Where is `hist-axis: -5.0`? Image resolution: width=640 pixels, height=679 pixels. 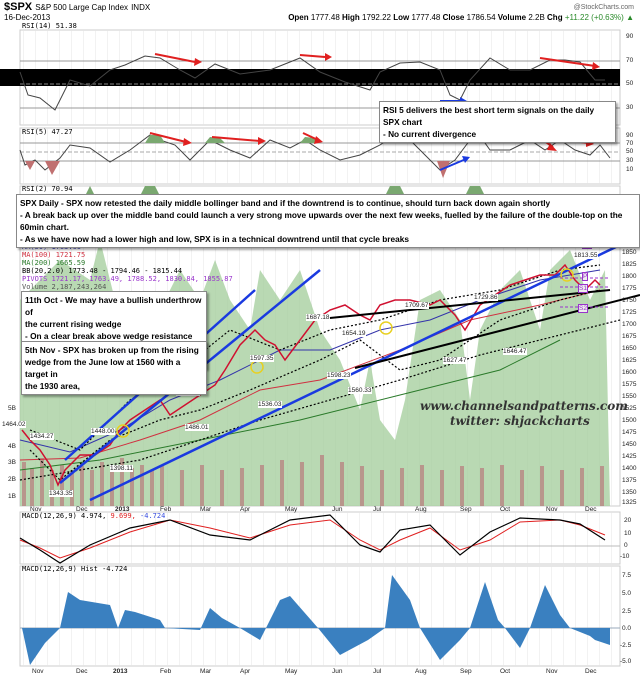
hist-axis: -5.0 is located at coordinates (626, 661).